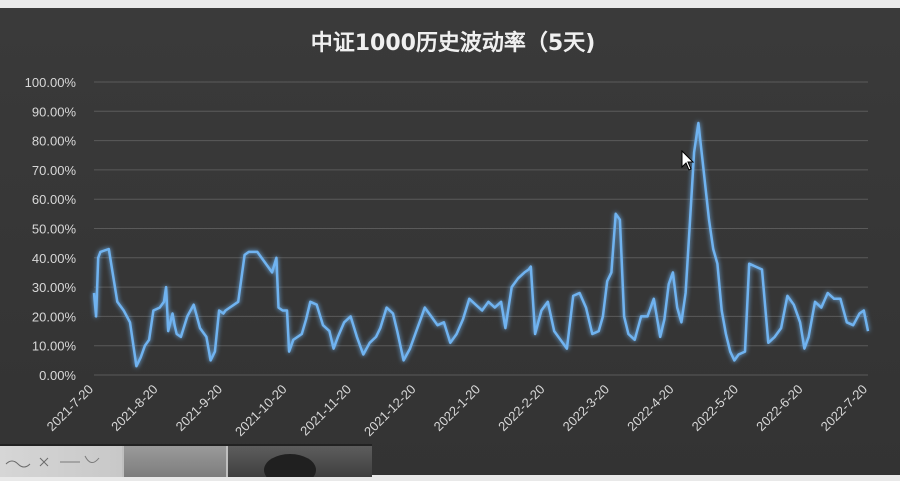 The image size is (900, 481). I want to click on y-tick-label: 30.00%, so click(54, 287).